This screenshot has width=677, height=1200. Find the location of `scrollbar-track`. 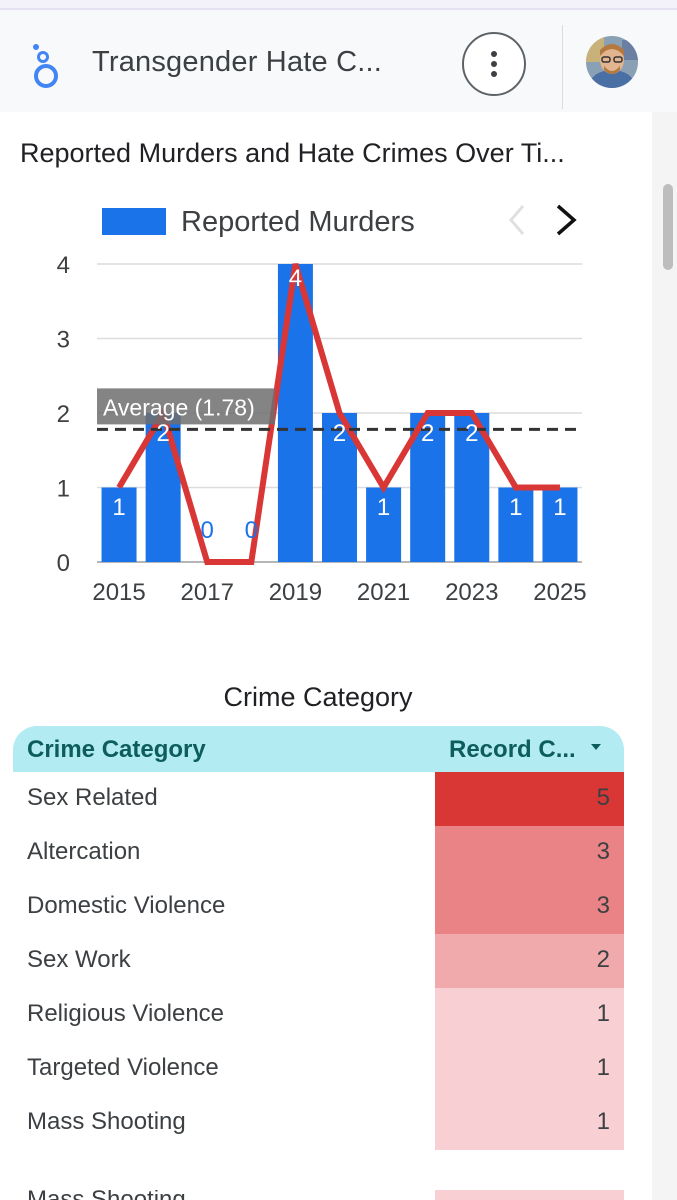

scrollbar-track is located at coordinates (664, 656).